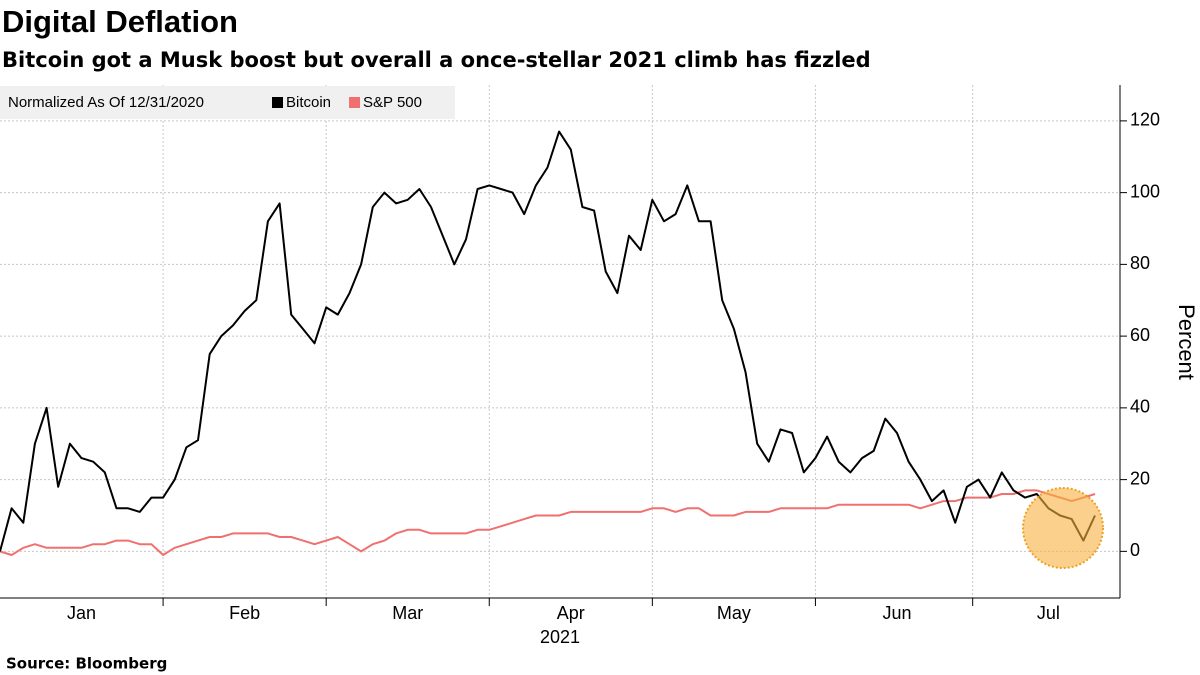 The image size is (1200, 675). What do you see at coordinates (1145, 120) in the screenshot?
I see `y-tick-label: 120` at bounding box center [1145, 120].